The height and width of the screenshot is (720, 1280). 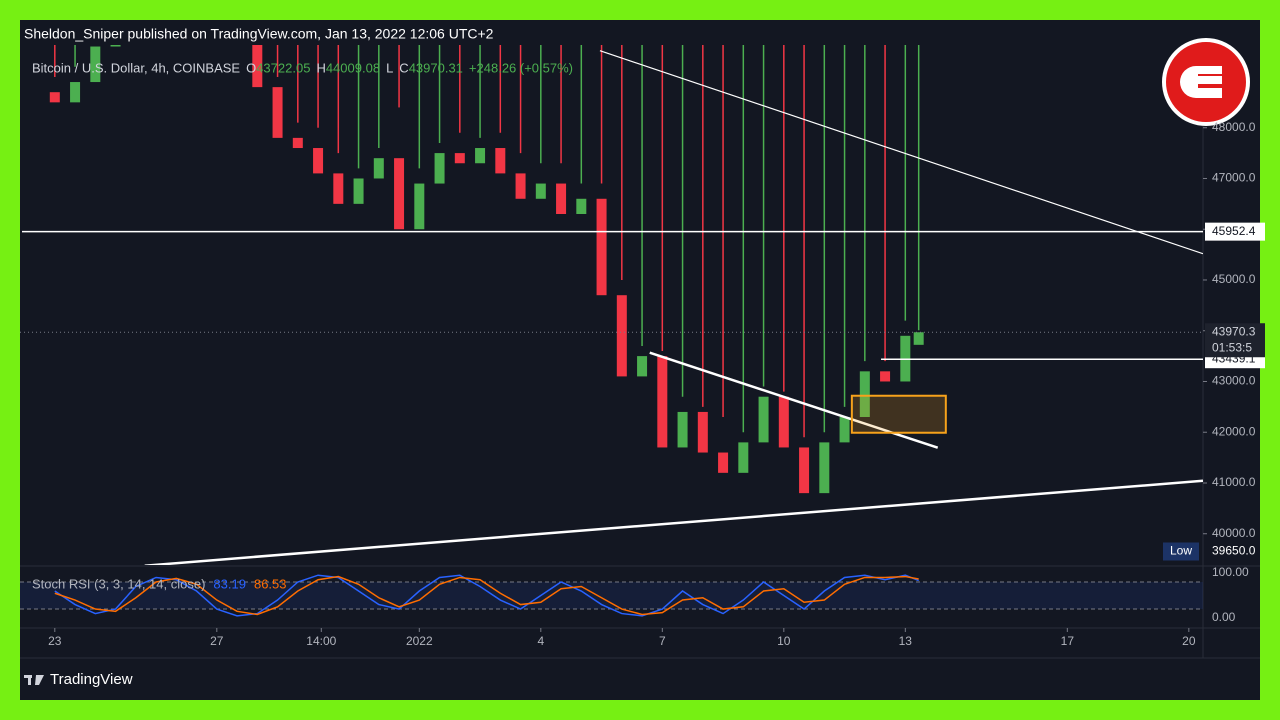 I want to click on legend-text: O, so click(x=251, y=67).